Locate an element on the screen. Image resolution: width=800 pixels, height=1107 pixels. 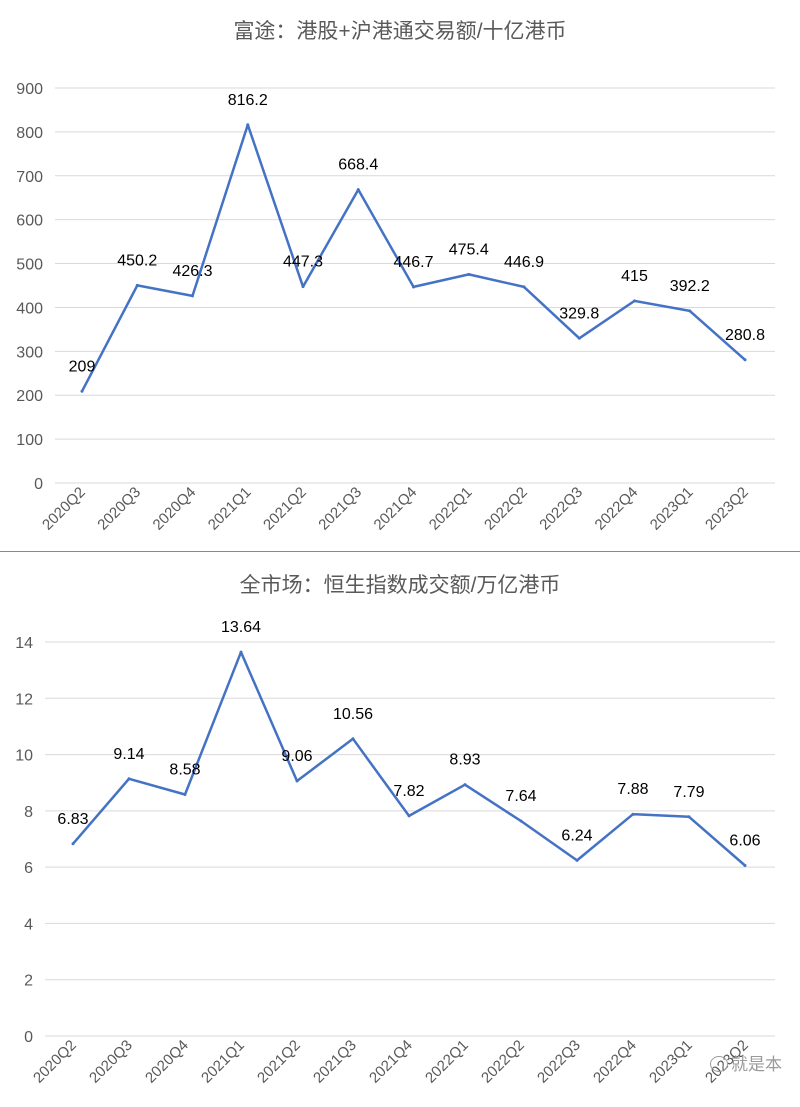
chart-1-x-tick-label: 2022Q2 is located at coordinates (506, 509).